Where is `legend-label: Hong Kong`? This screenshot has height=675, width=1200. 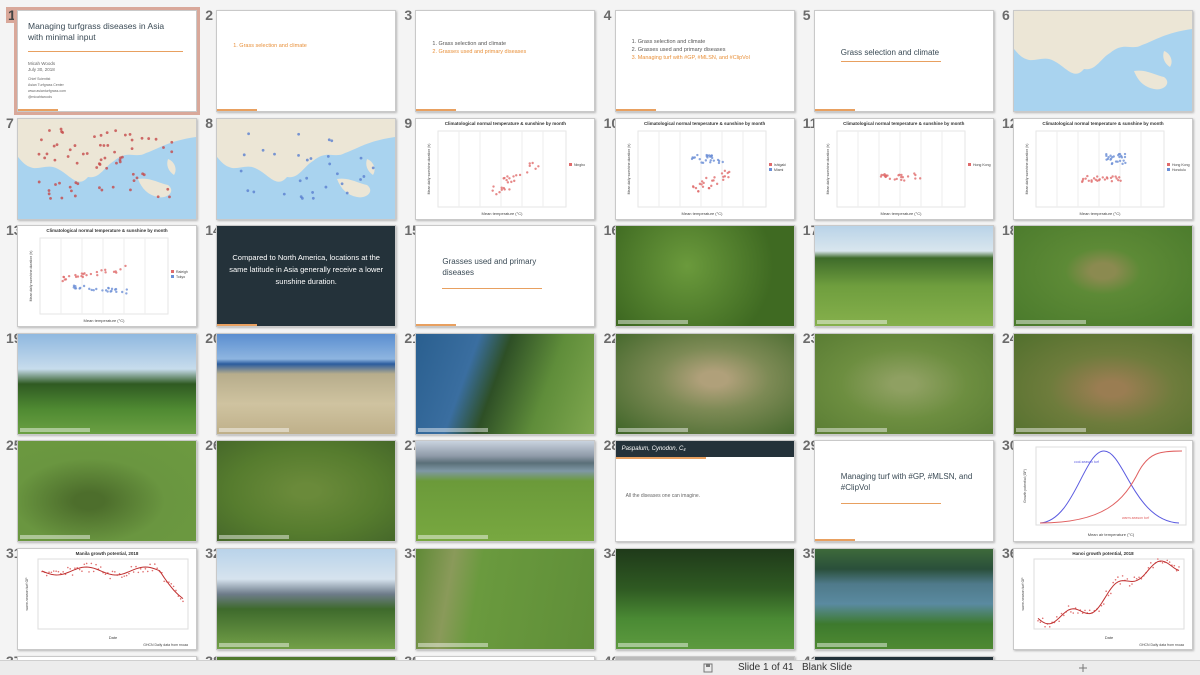 legend-label: Hong Kong is located at coordinates (982, 165).